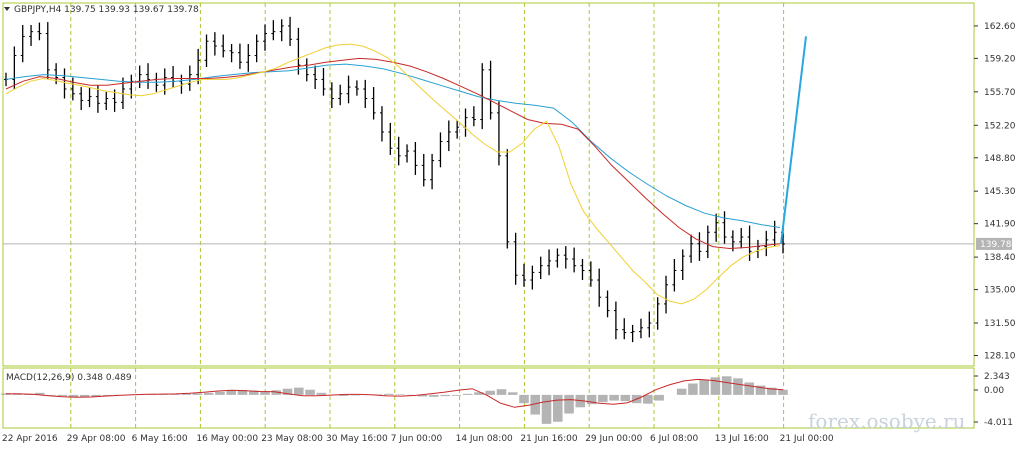  I want to click on macd-frame, so click(488, 398).